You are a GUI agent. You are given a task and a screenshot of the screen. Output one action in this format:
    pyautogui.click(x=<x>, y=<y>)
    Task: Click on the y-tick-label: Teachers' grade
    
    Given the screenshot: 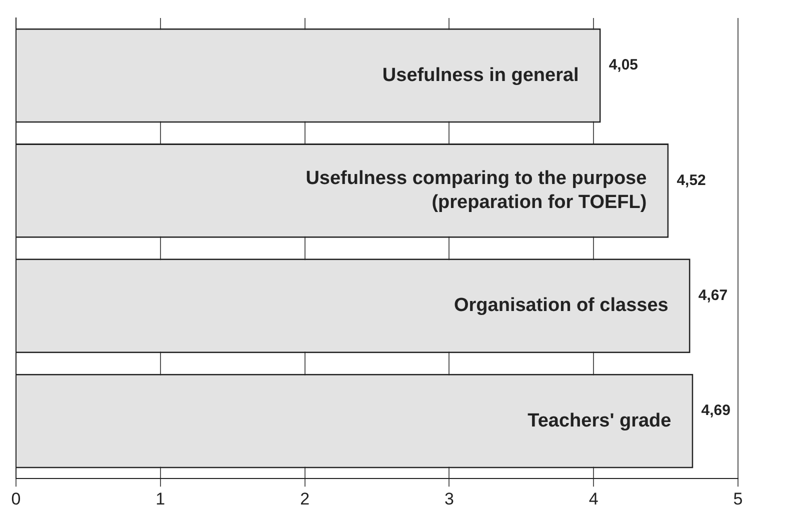 What is the action you would take?
    pyautogui.click(x=600, y=421)
    